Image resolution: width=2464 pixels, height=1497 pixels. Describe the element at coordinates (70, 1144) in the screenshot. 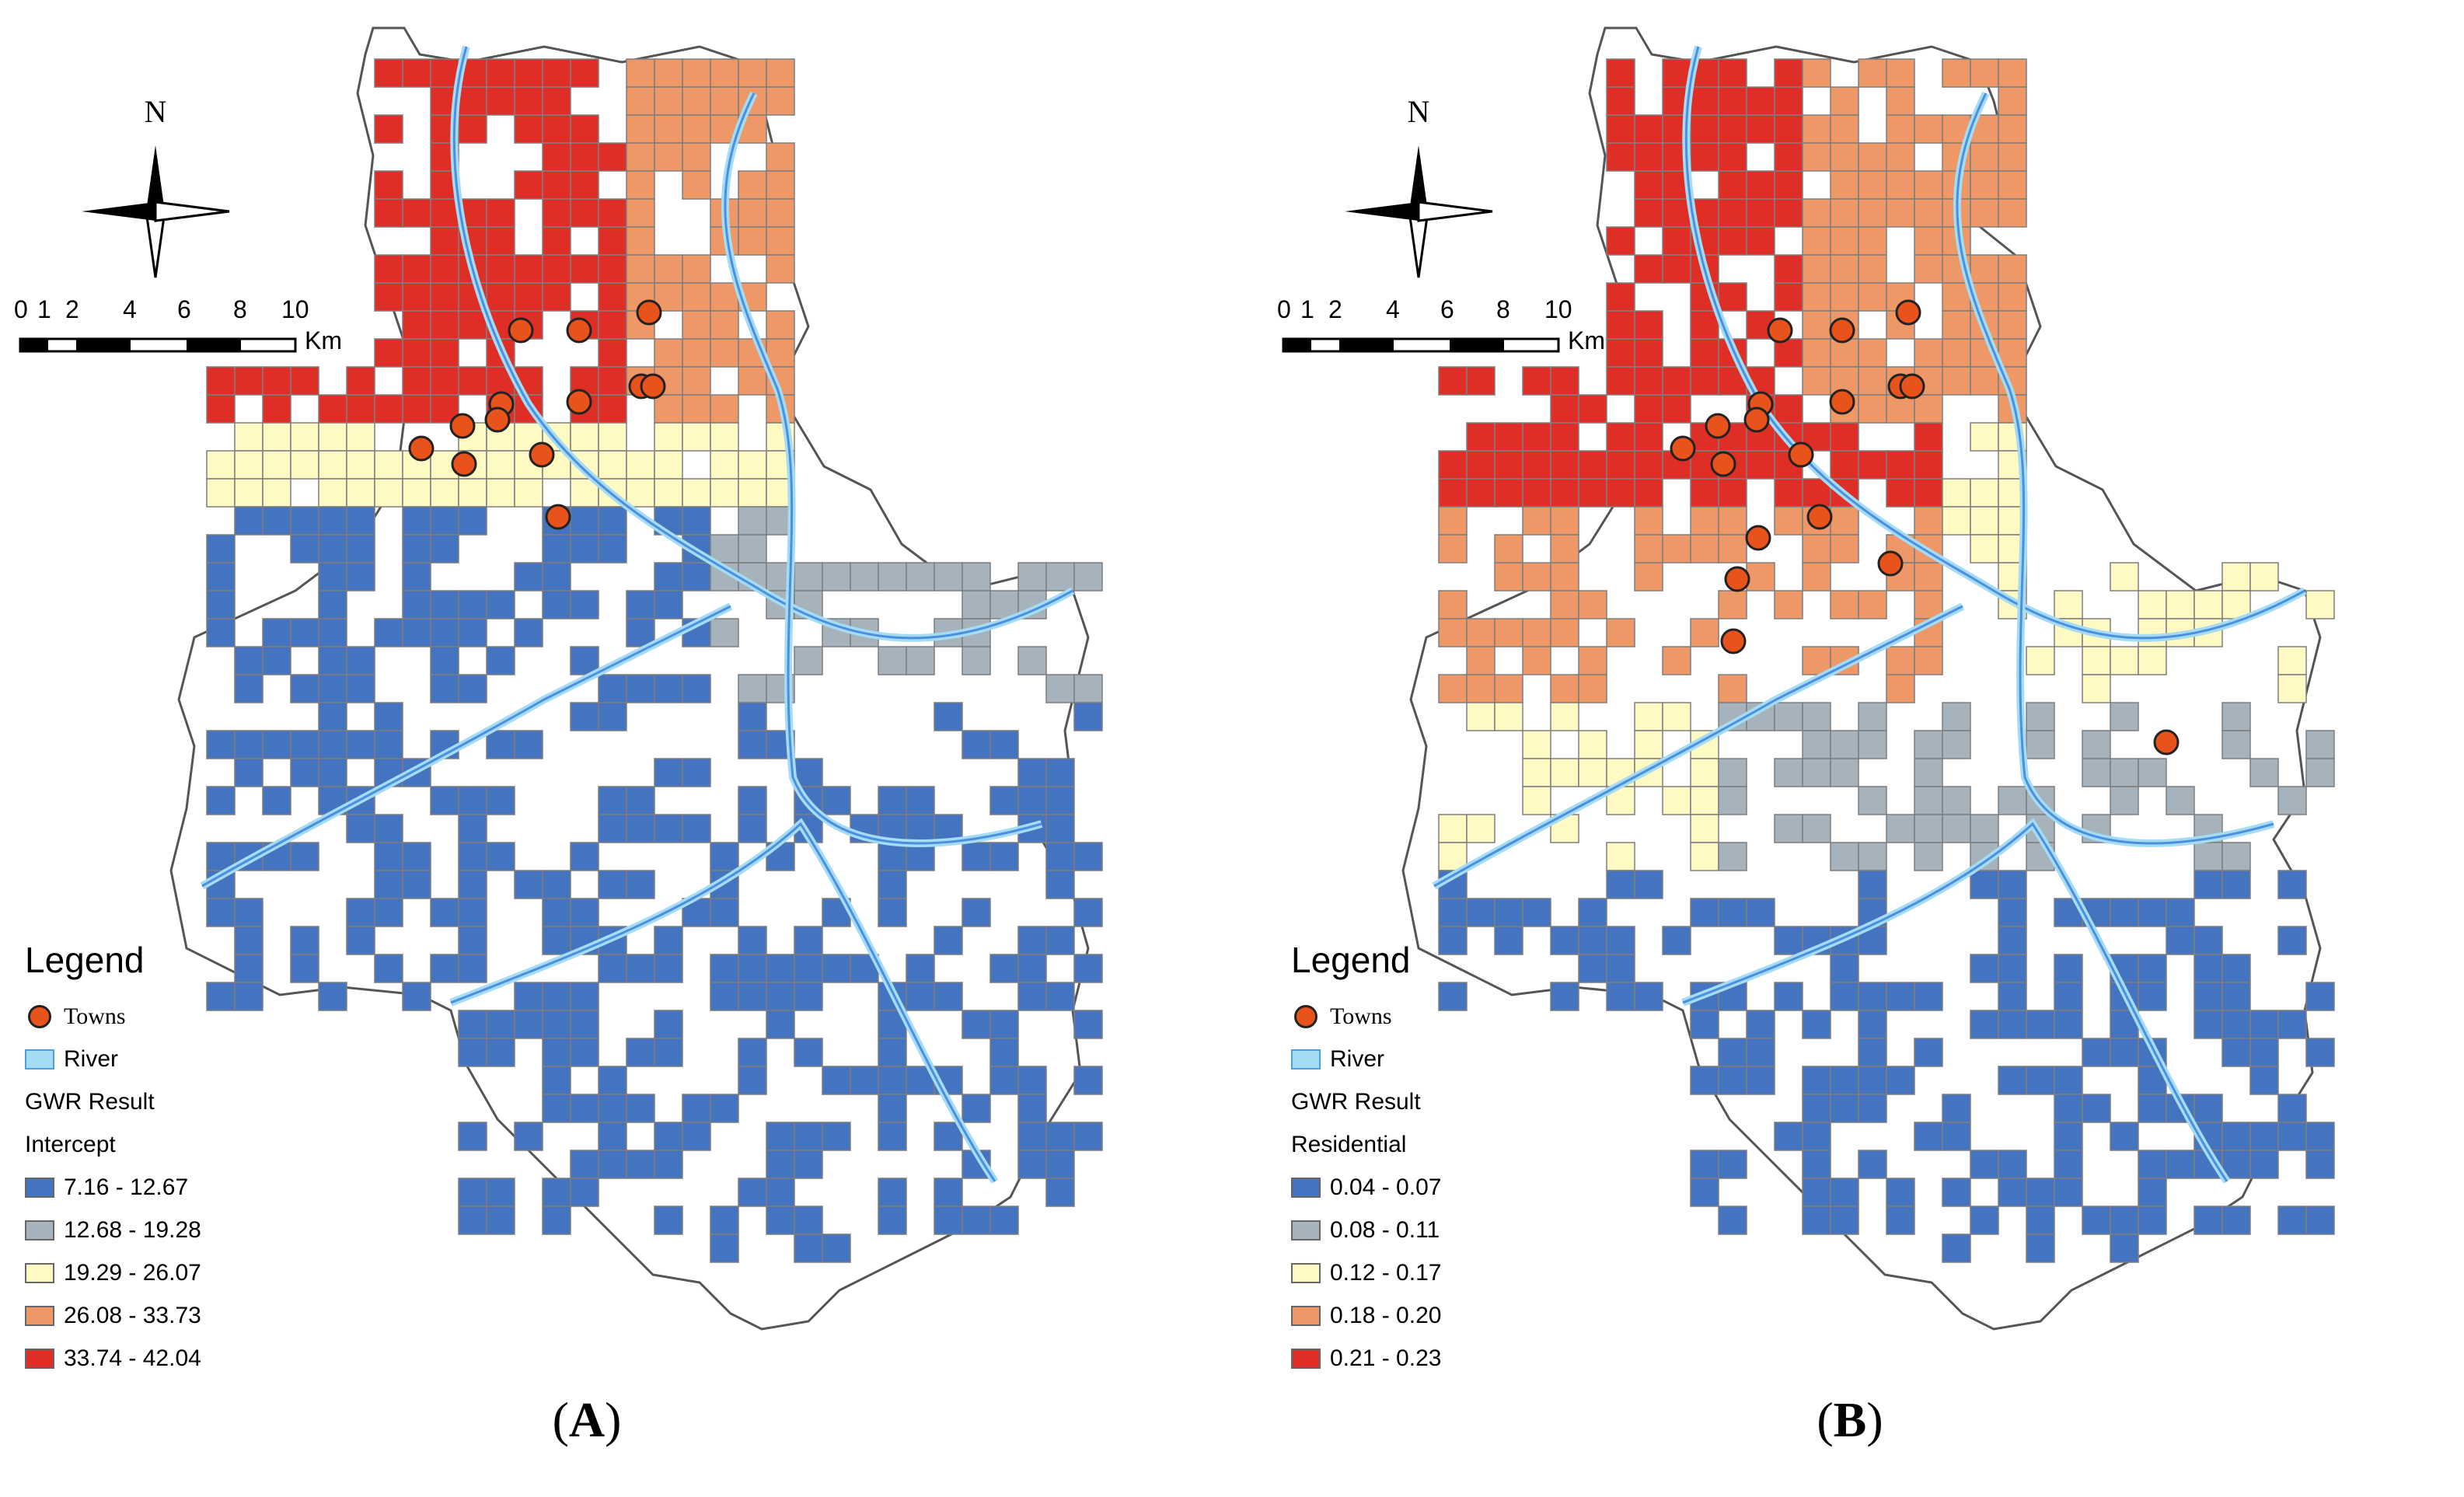

I see `legend-variable-label: Intercept` at that location.